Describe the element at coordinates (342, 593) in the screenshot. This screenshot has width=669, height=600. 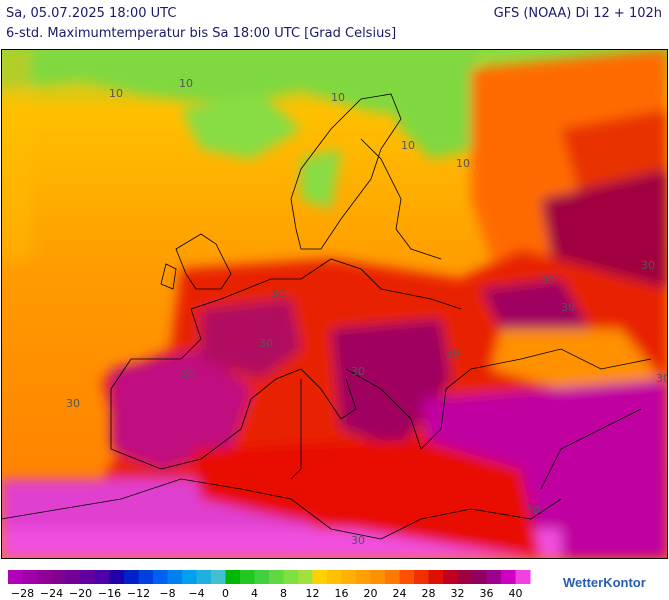
I see `colorbar-tick-label: 16` at that location.